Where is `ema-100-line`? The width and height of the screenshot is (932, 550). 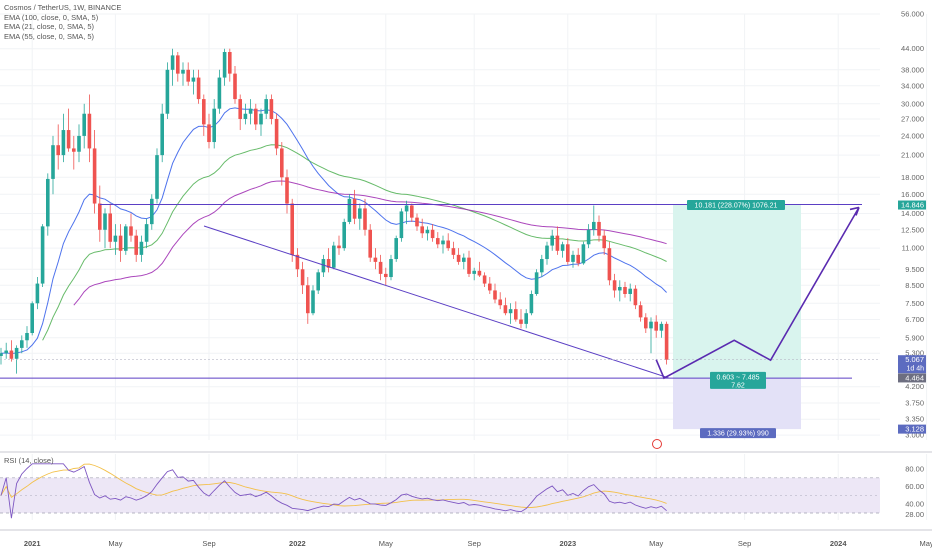
ema-100-line is located at coordinates (370, 243).